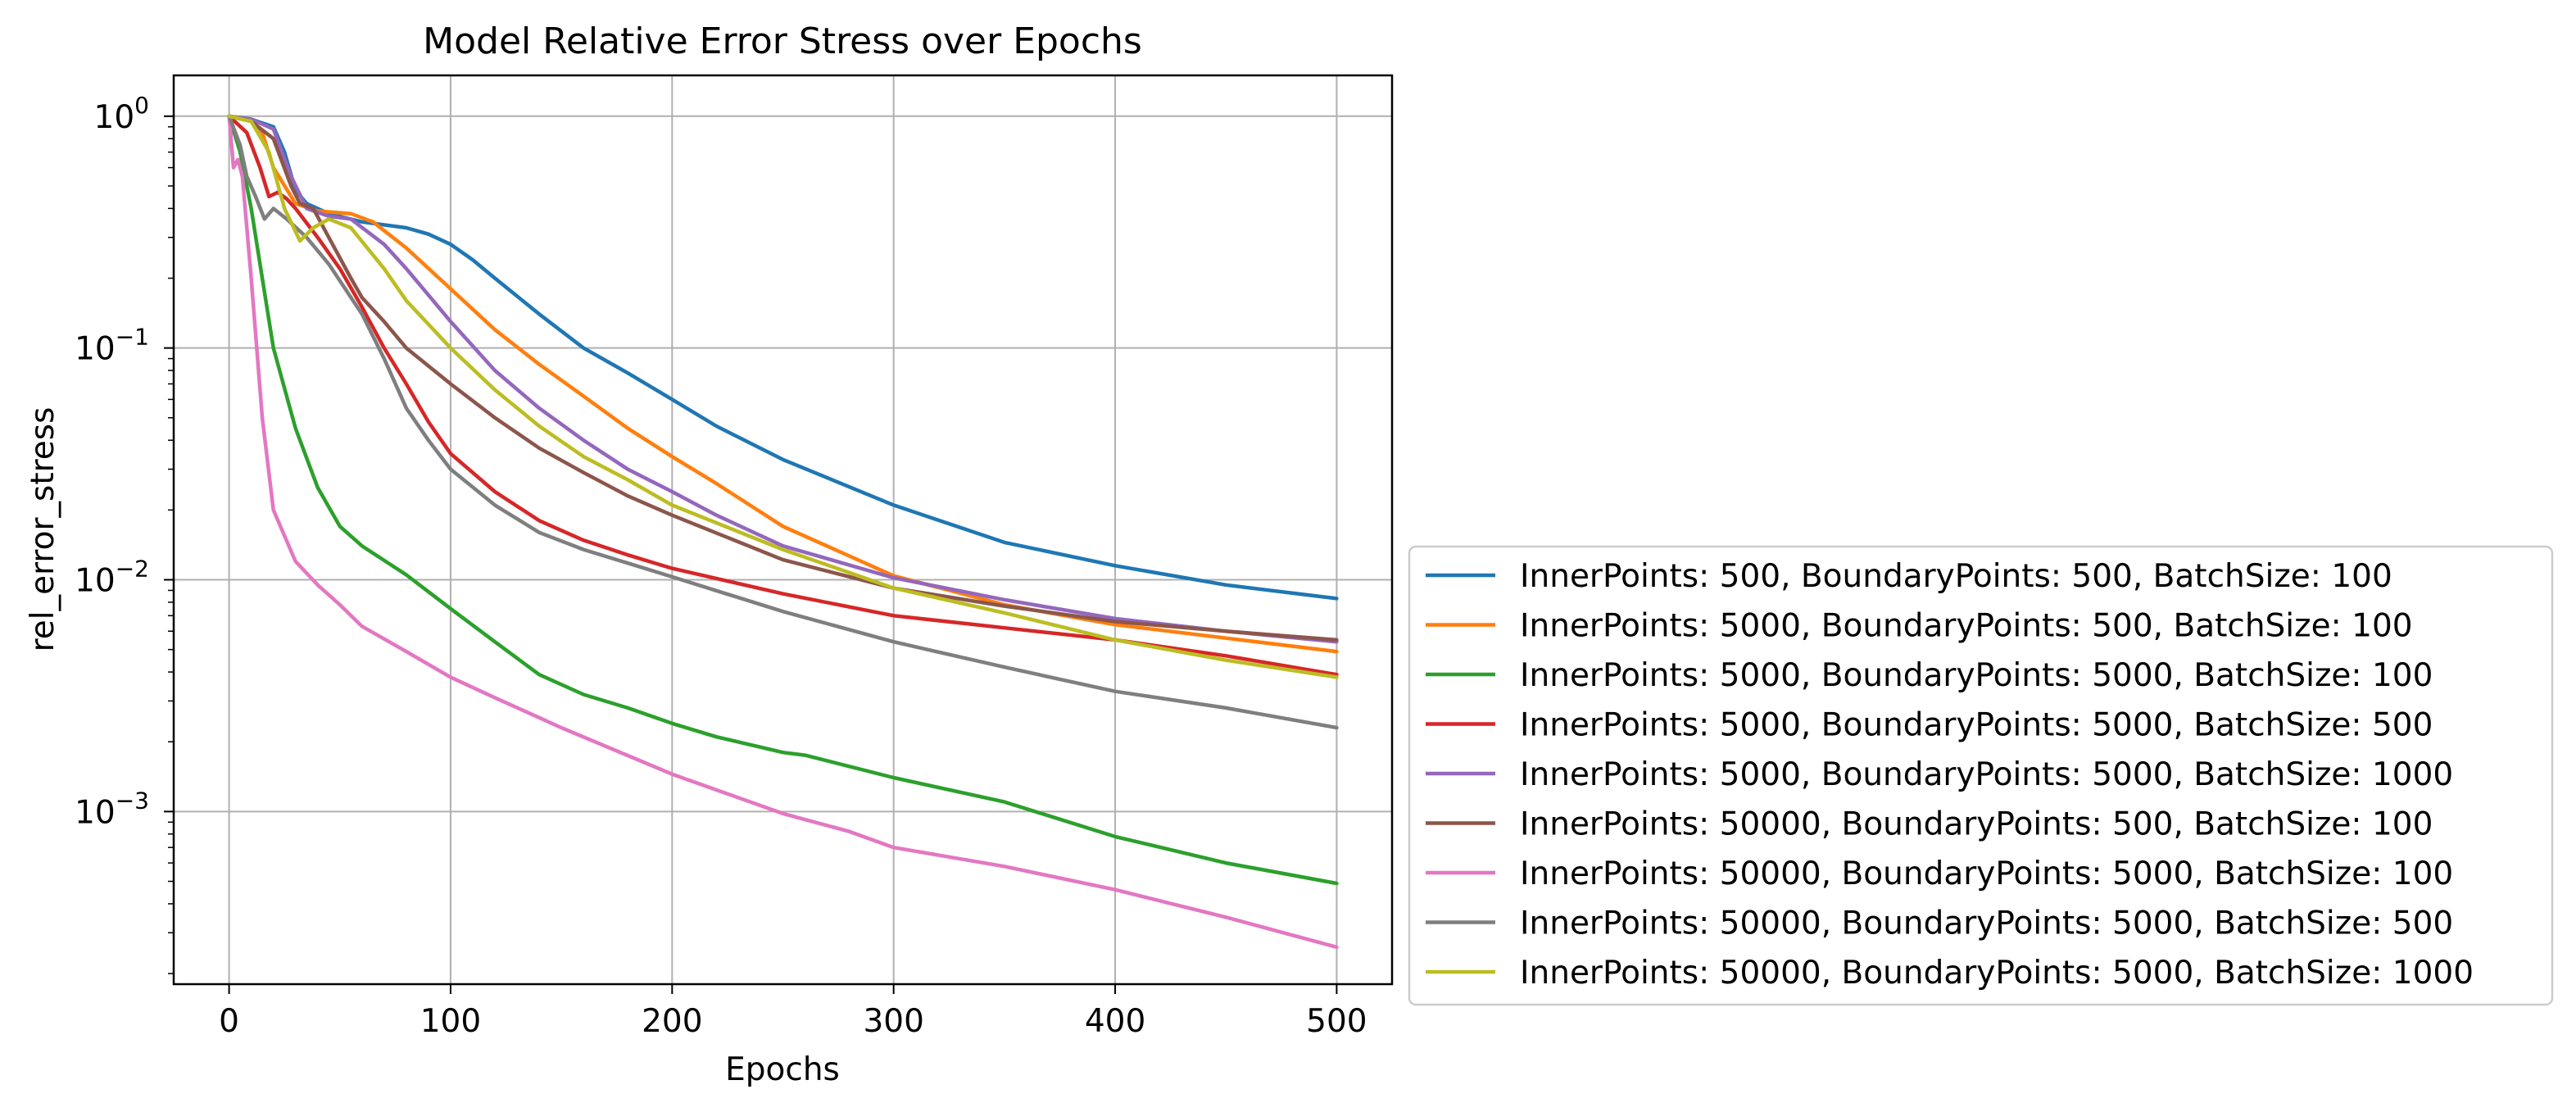 The width and height of the screenshot is (2576, 1112). I want to click on y-tick-exponent: −3, so click(132, 800).